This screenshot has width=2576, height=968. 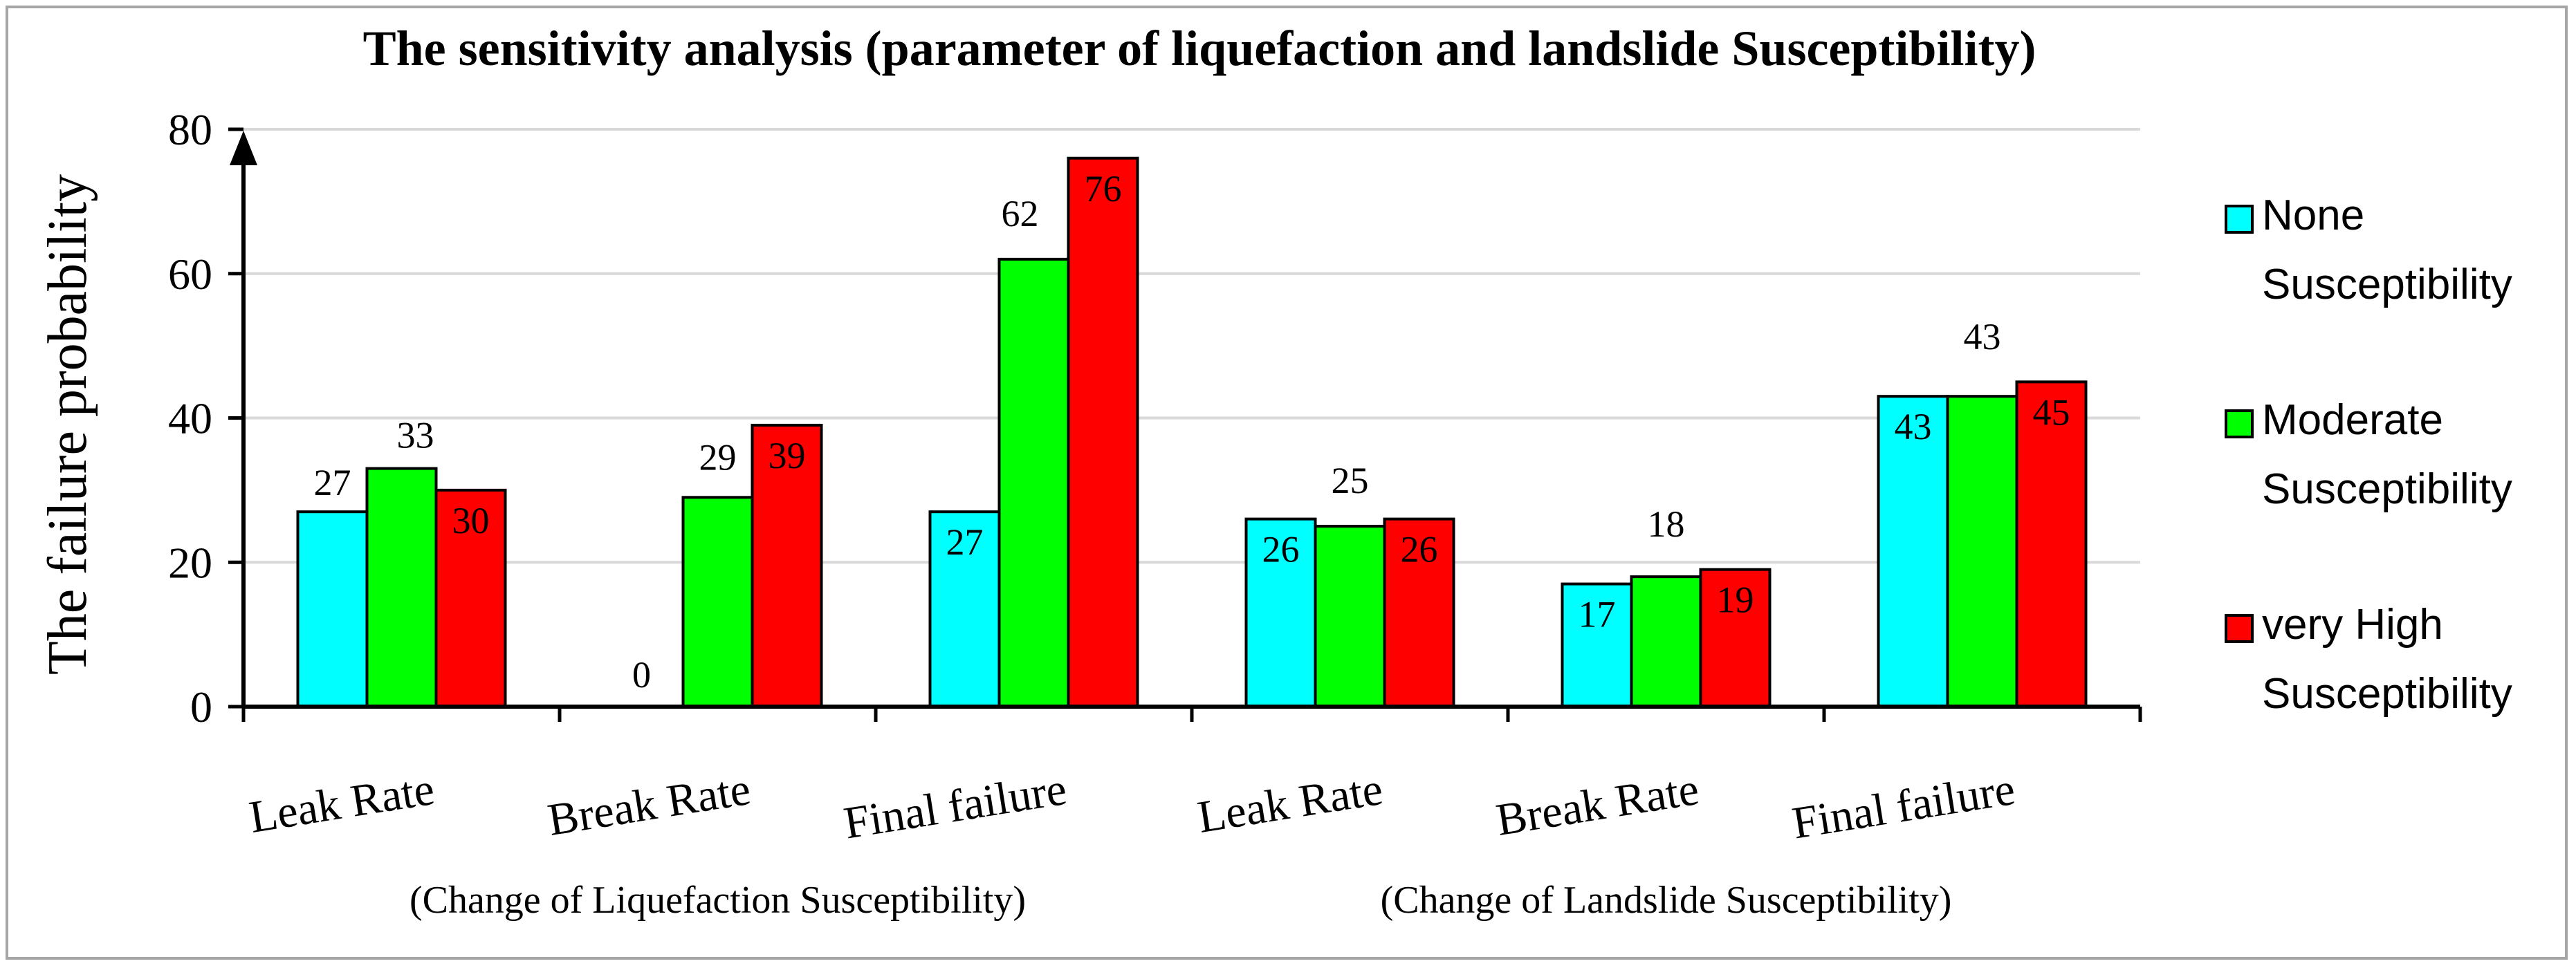 I want to click on data-label-2-6: 43, so click(x=1982, y=336).